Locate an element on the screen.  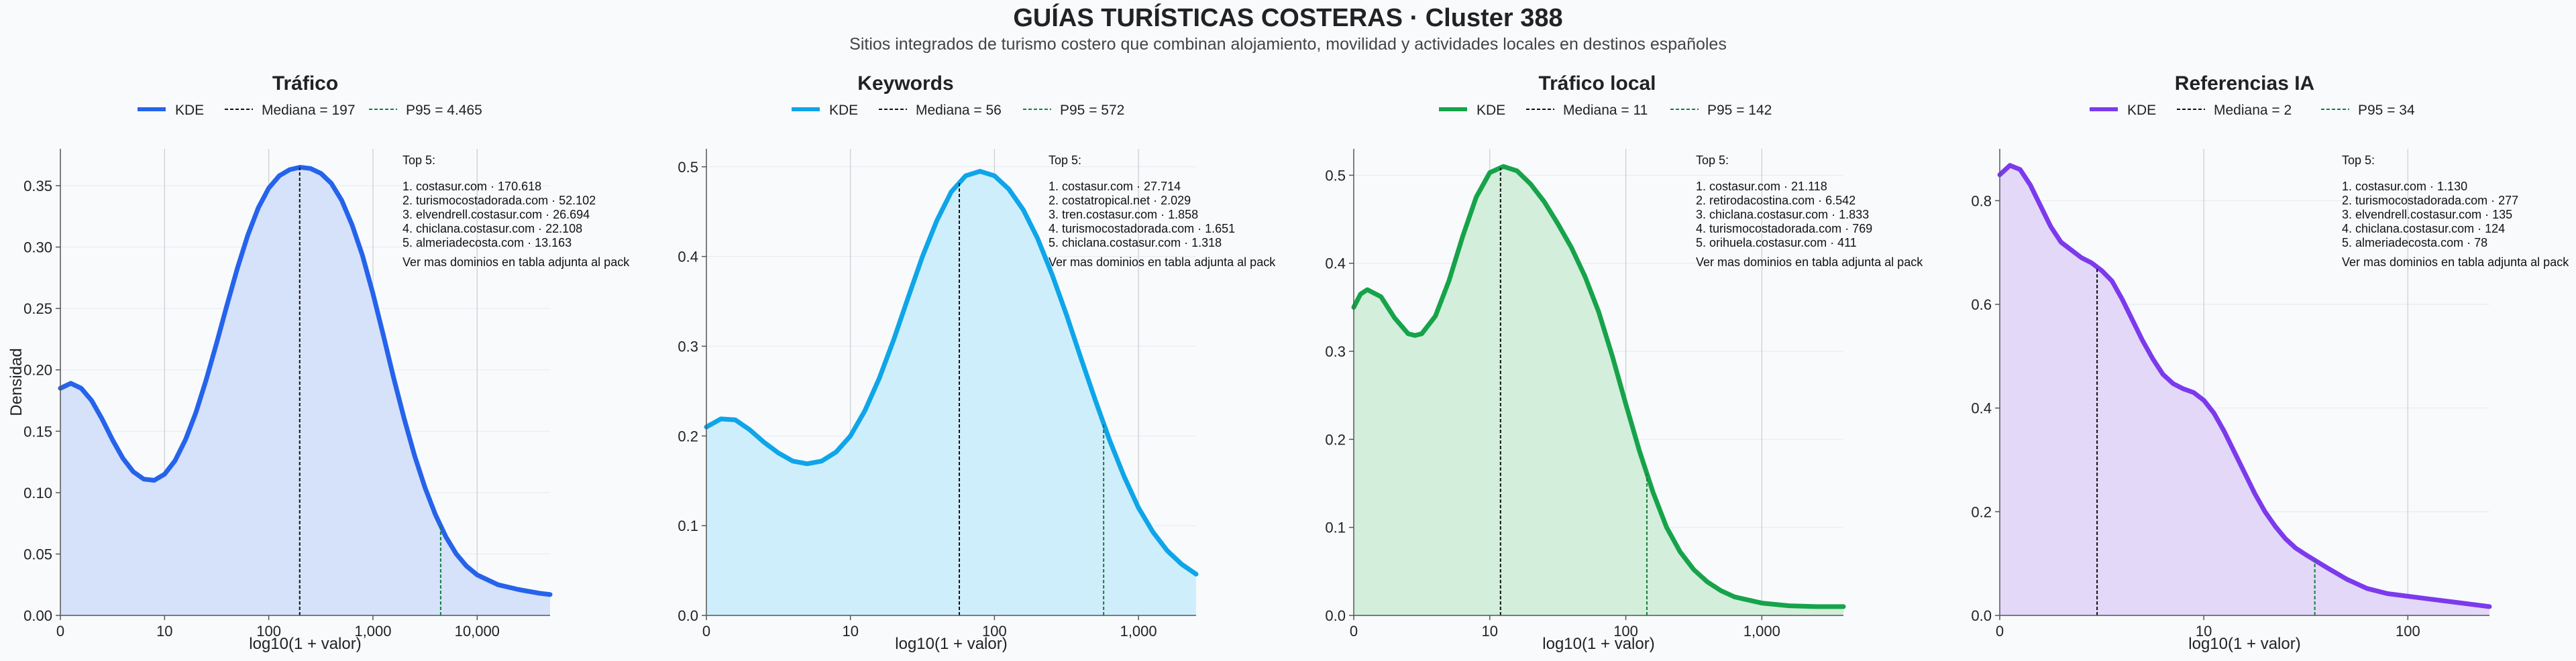
top5-item: 3. elvendrell.costasur.com · 26.694 is located at coordinates (496, 215).